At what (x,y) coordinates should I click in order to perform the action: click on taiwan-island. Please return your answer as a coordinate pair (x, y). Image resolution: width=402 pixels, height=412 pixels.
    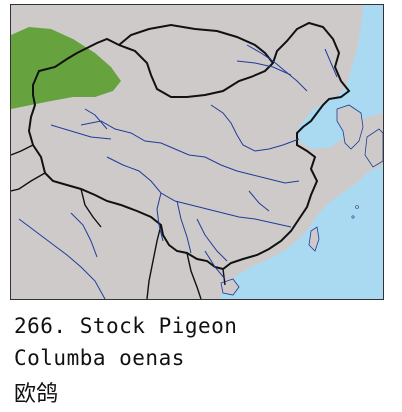
    Looking at the image, I should click on (314, 239).